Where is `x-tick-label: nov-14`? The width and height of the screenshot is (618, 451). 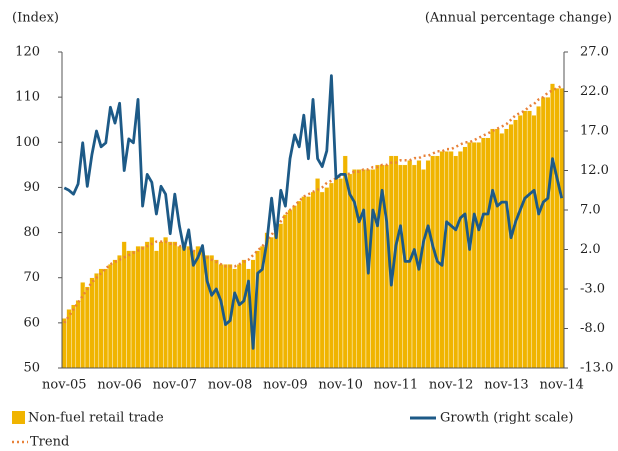 x-tick-label: nov-14 is located at coordinates (561, 385).